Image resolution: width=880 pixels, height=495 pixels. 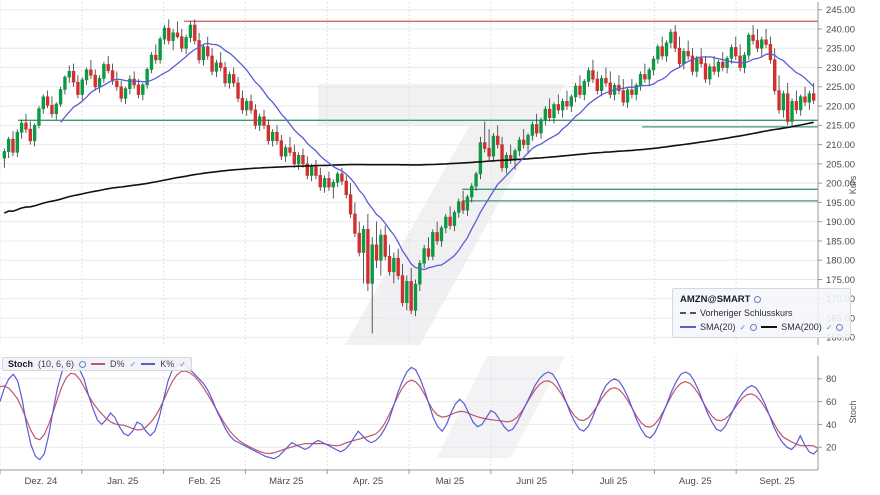 I want to click on price-tick-label: 235.00, so click(x=840, y=49).